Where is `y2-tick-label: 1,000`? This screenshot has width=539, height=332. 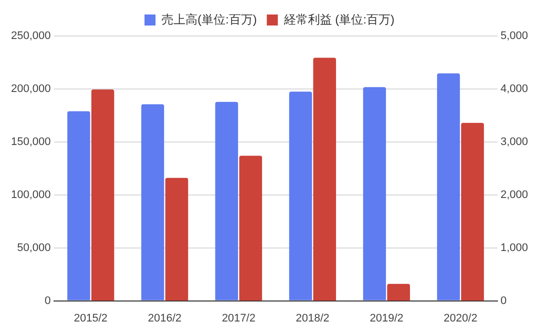
y2-tick-label: 1,000 is located at coordinates (514, 248).